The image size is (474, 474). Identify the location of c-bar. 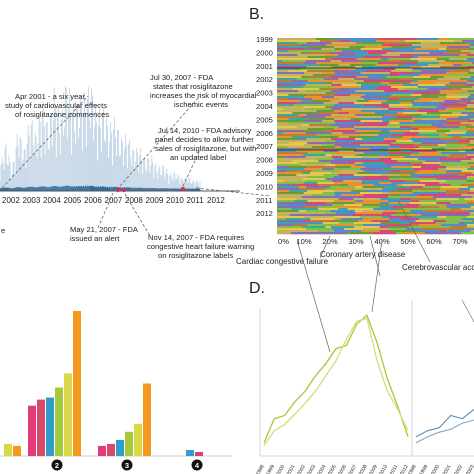
(68, 414).